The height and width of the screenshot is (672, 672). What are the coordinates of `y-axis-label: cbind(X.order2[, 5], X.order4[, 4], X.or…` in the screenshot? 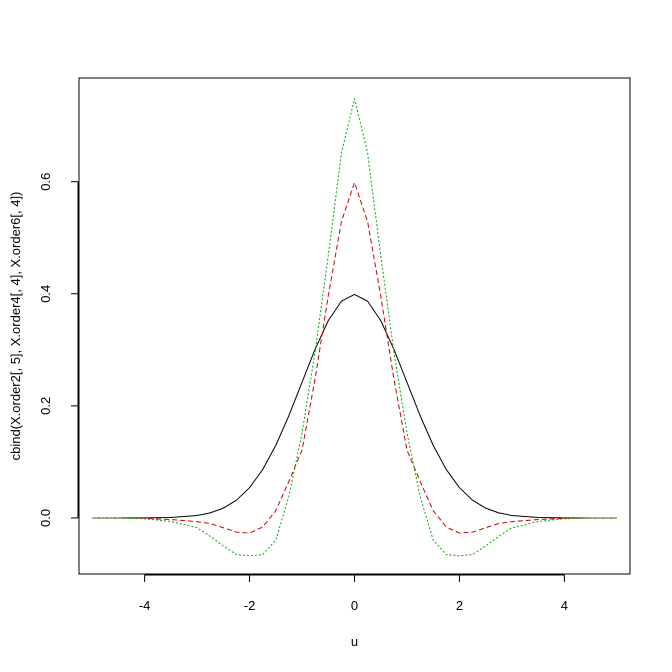 It's located at (15, 326).